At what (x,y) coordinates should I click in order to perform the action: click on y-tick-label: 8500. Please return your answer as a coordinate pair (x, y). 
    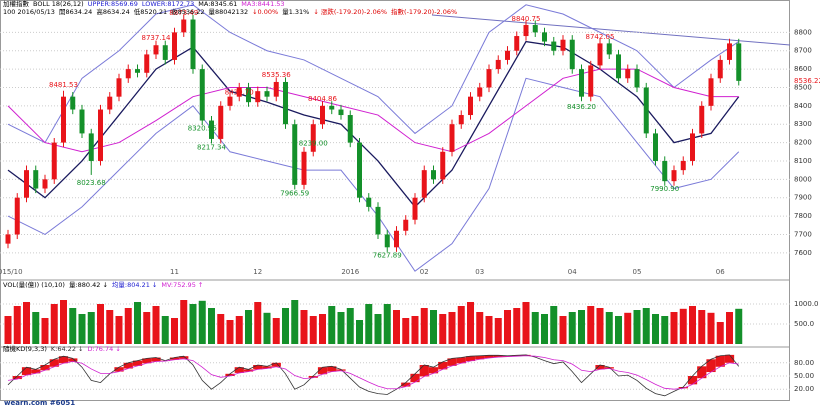
    Looking at the image, I should click on (803, 87).